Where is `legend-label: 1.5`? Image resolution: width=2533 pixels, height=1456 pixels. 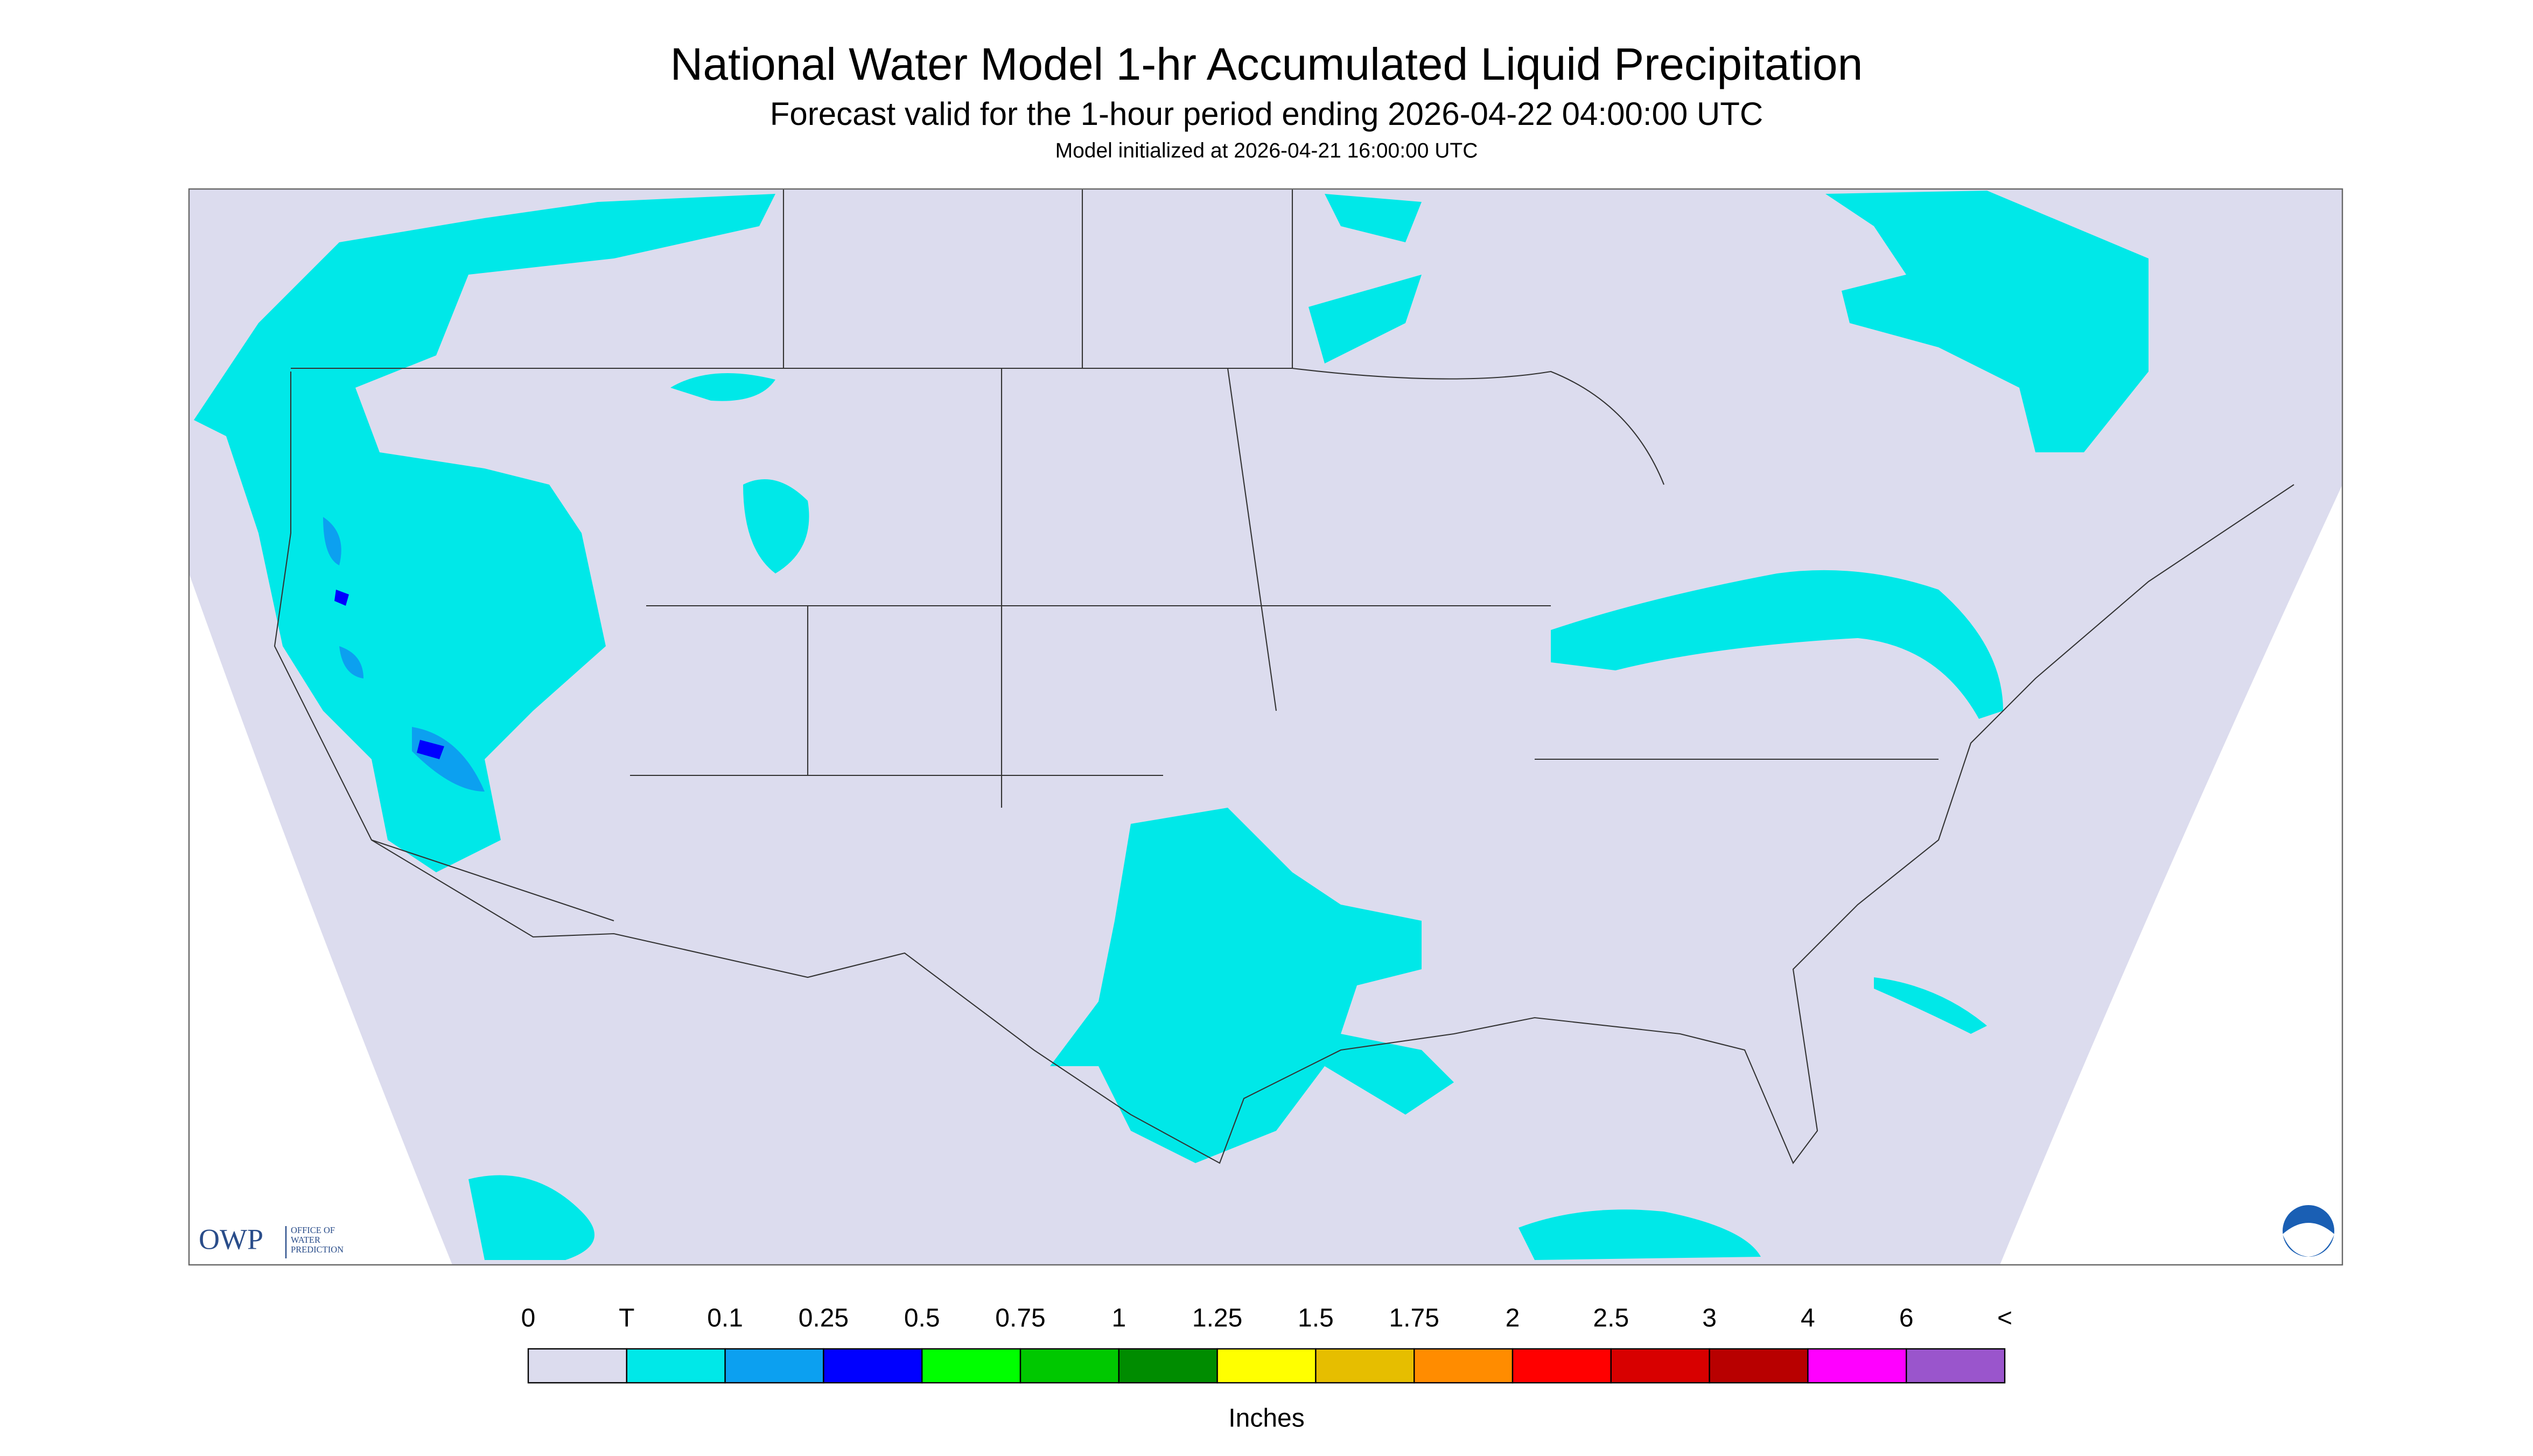 legend-label: 1.5 is located at coordinates (1316, 1318).